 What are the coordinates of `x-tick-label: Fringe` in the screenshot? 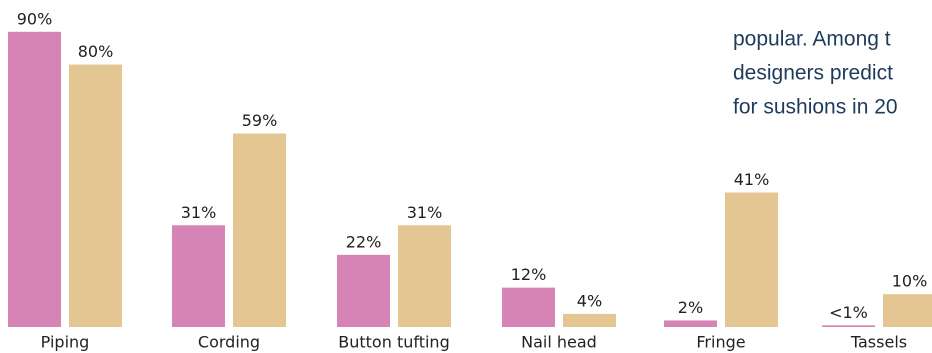 It's located at (720, 342).